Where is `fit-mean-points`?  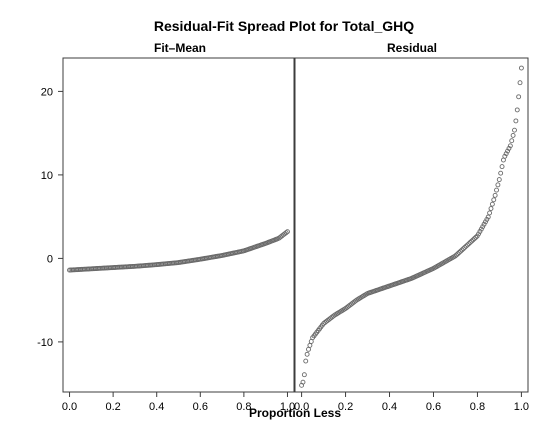 fit-mean-points is located at coordinates (178, 251).